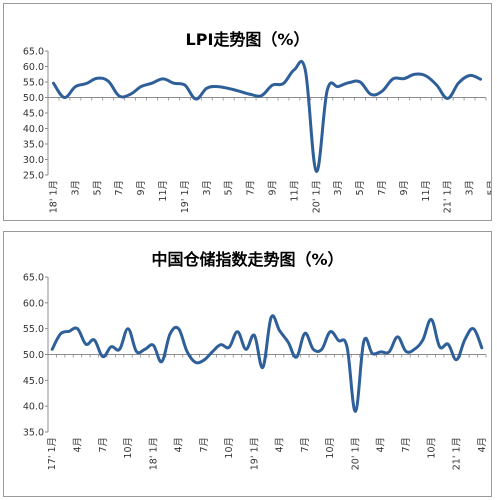 The width and height of the screenshot is (497, 500). What do you see at coordinates (153, 453) in the screenshot?
I see `warehouse-x-tick-label: 18' 1月` at bounding box center [153, 453].